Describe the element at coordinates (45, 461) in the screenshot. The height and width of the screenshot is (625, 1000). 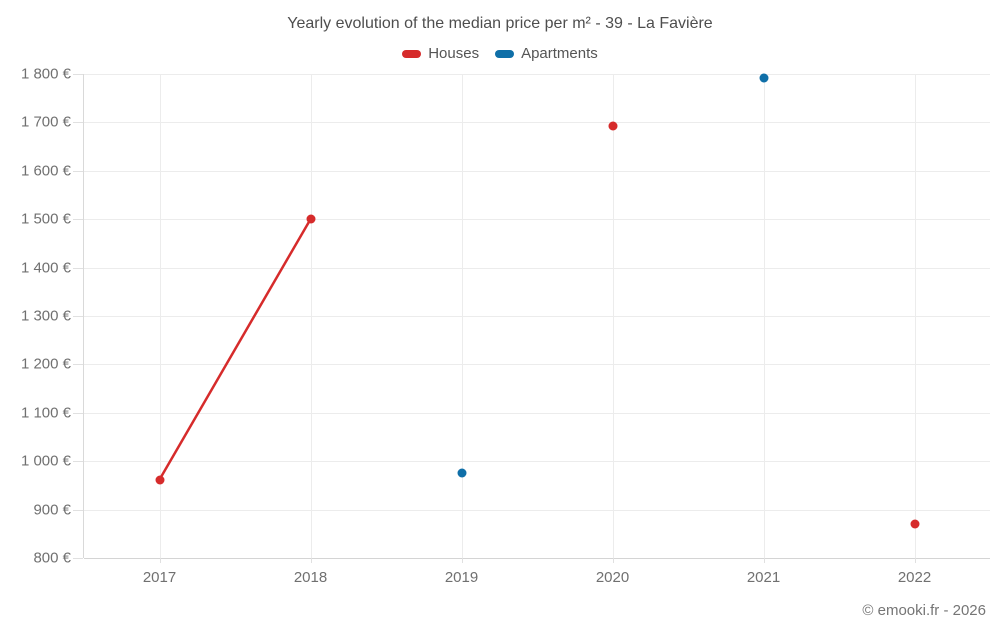
I see `y-axis-label: 1 000 €` at that location.